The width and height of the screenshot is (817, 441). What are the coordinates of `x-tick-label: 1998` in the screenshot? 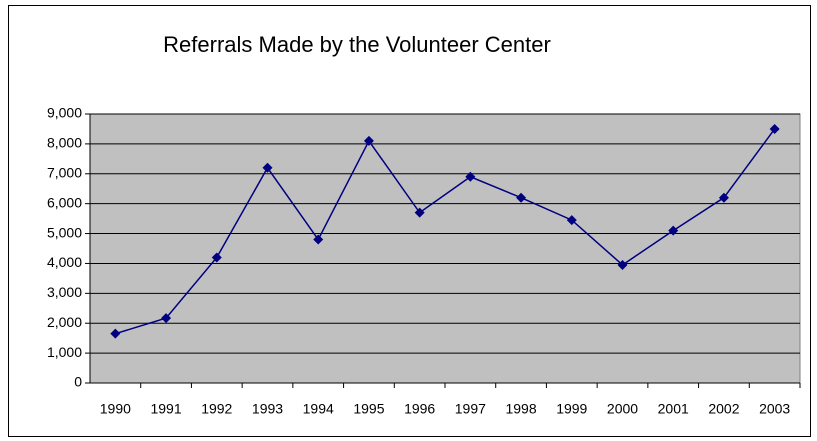 It's located at (520, 409).